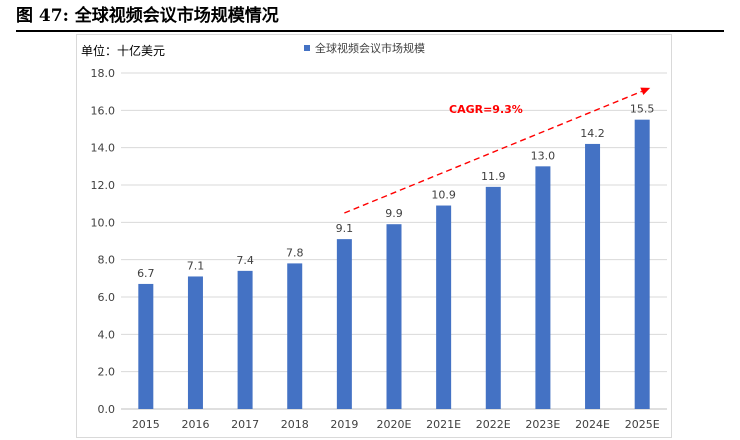 The width and height of the screenshot is (740, 440). I want to click on title-rule, so click(370, 31).